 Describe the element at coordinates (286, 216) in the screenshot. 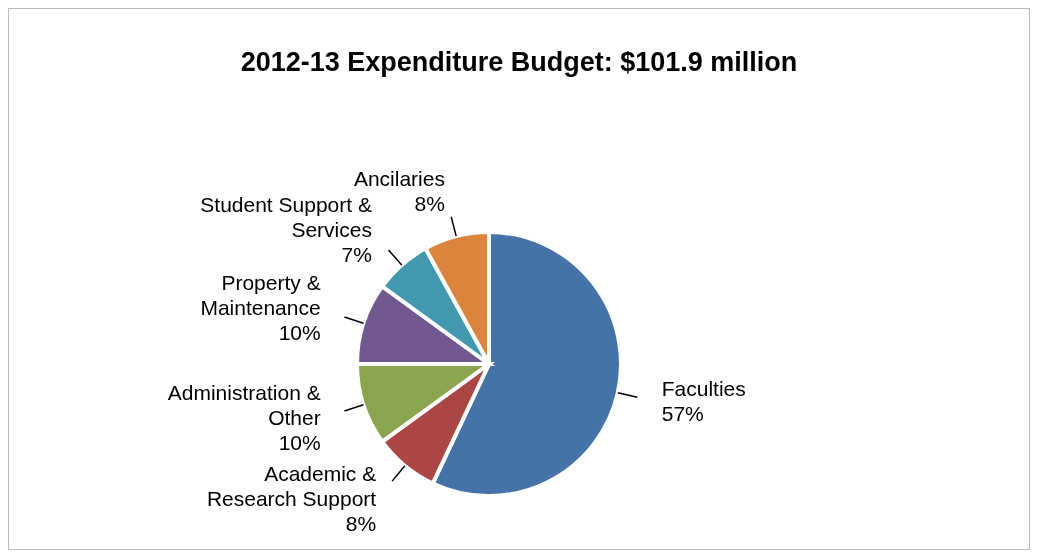

I see `slice-label: Student Support & Services` at that location.